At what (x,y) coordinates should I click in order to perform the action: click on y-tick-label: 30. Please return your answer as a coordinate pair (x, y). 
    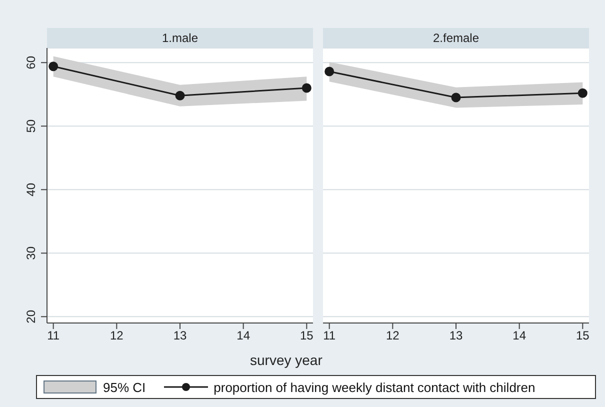
    Looking at the image, I should click on (31, 253).